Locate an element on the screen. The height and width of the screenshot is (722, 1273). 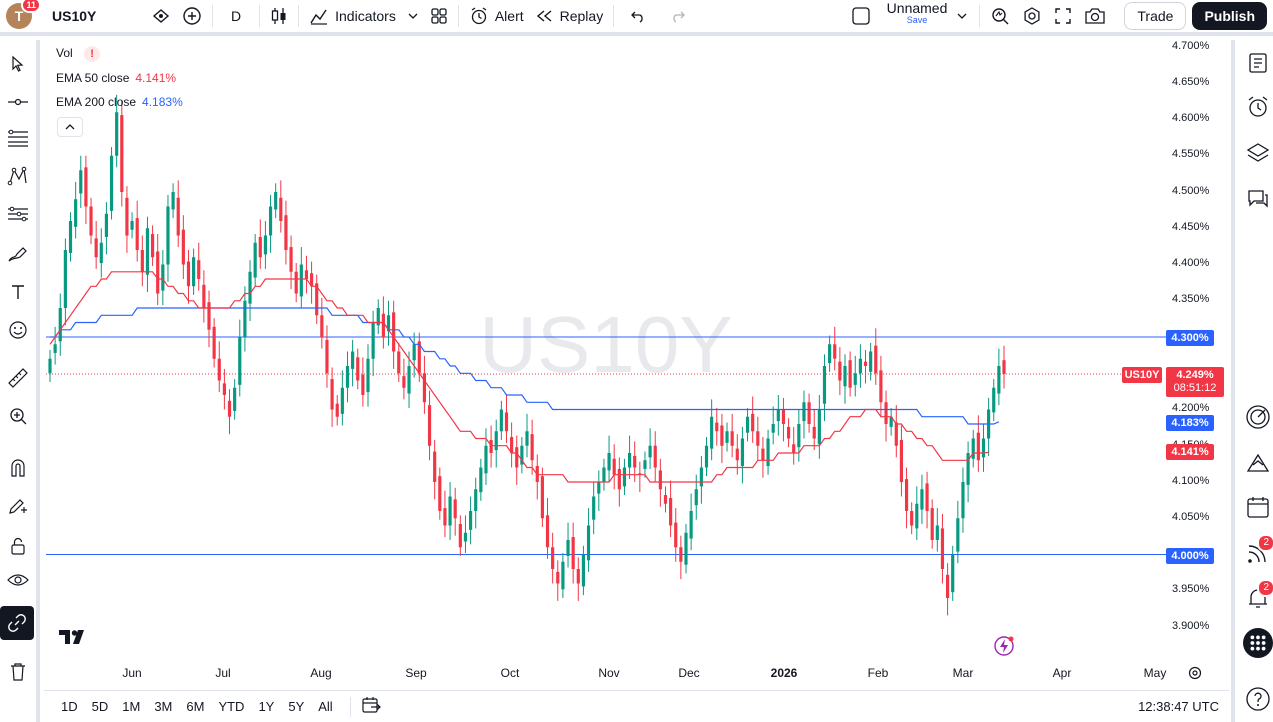
pattern-tool-icon is located at coordinates (18, 176).